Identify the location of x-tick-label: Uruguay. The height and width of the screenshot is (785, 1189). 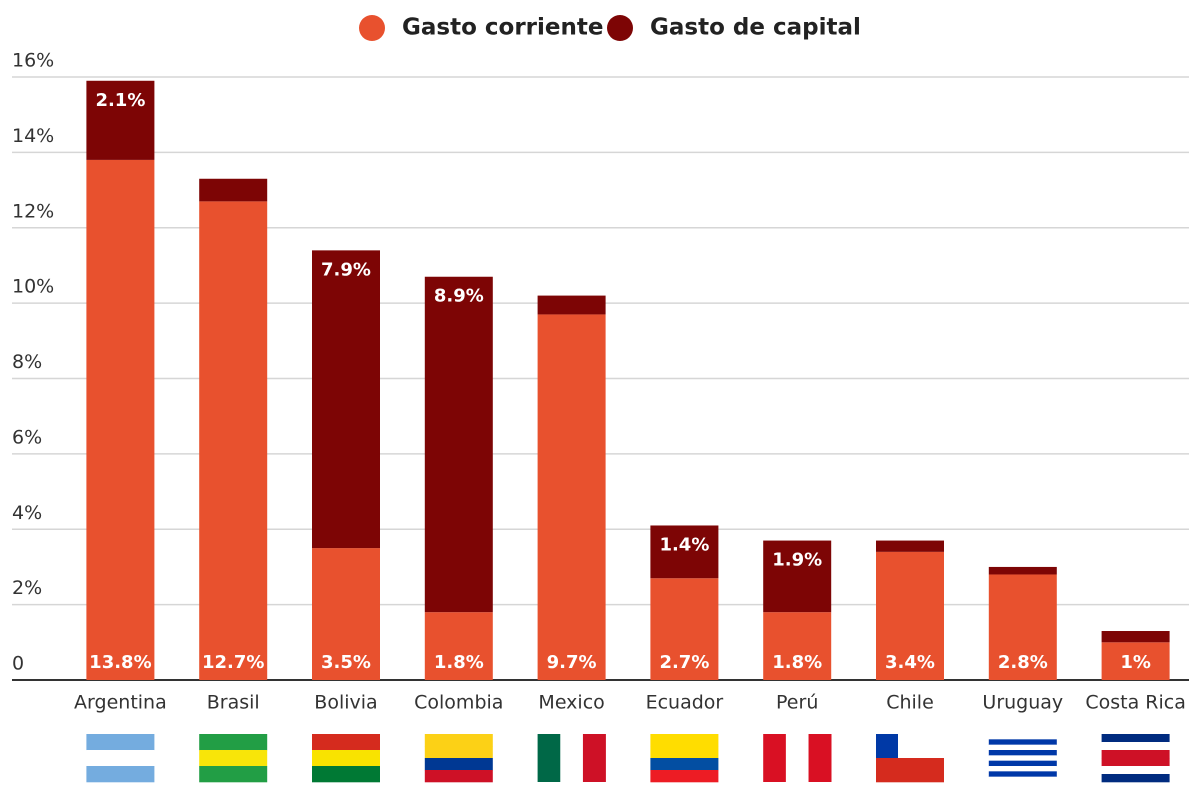
(1022, 703).